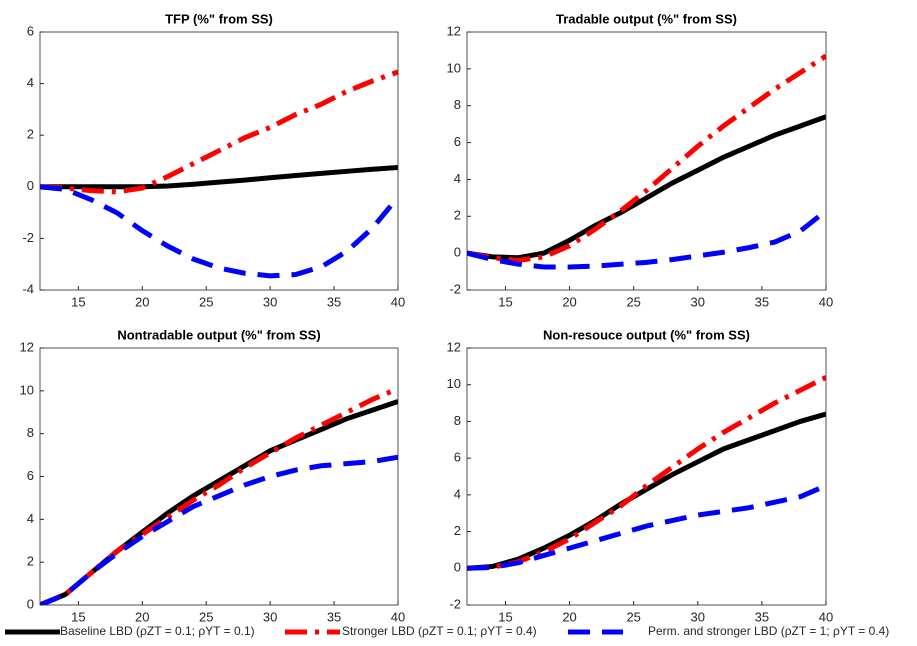 This screenshot has height=646, width=917. Describe the element at coordinates (28, 288) in the screenshot. I see `y-tick-label: -4` at that location.